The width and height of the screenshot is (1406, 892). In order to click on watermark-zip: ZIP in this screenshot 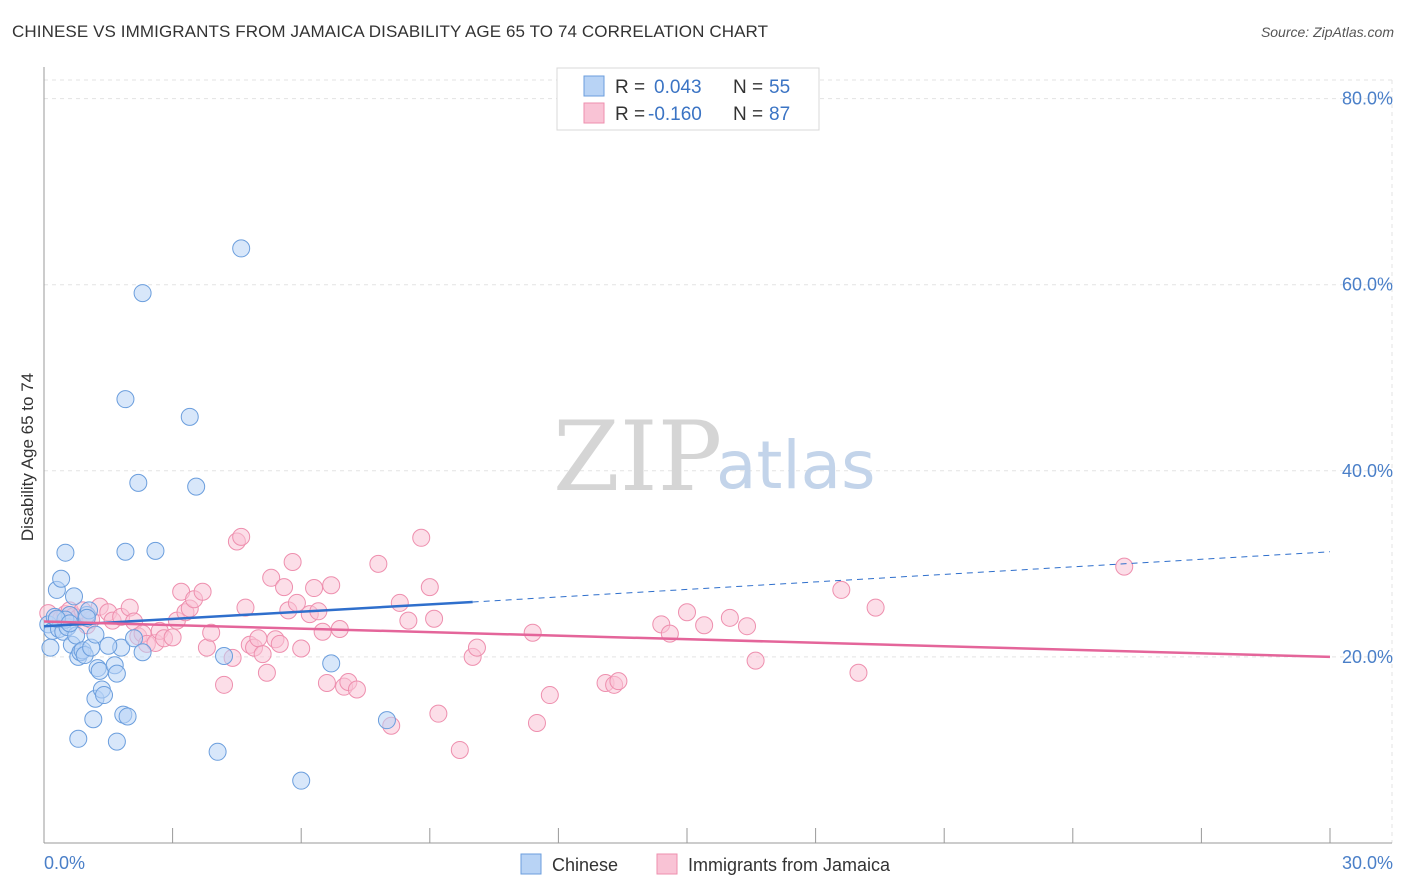, I will do `click(637, 457)`.